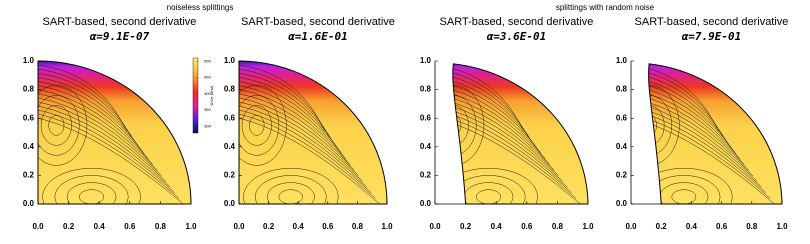  What do you see at coordinates (207, 77) in the screenshot?
I see `colorbar-tick-label: 450` at bounding box center [207, 77].